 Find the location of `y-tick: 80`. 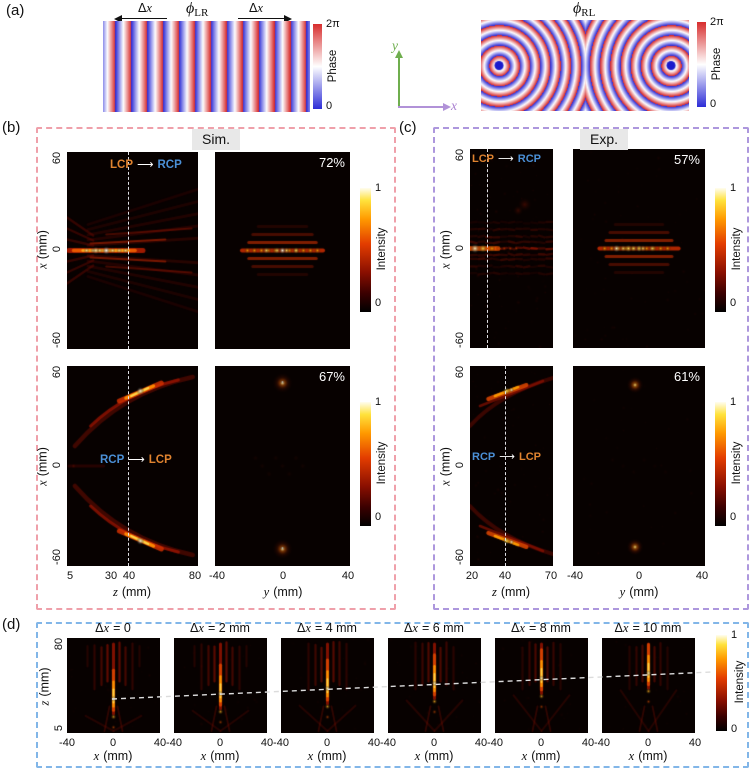

y-tick: 80 is located at coordinates (59, 644).